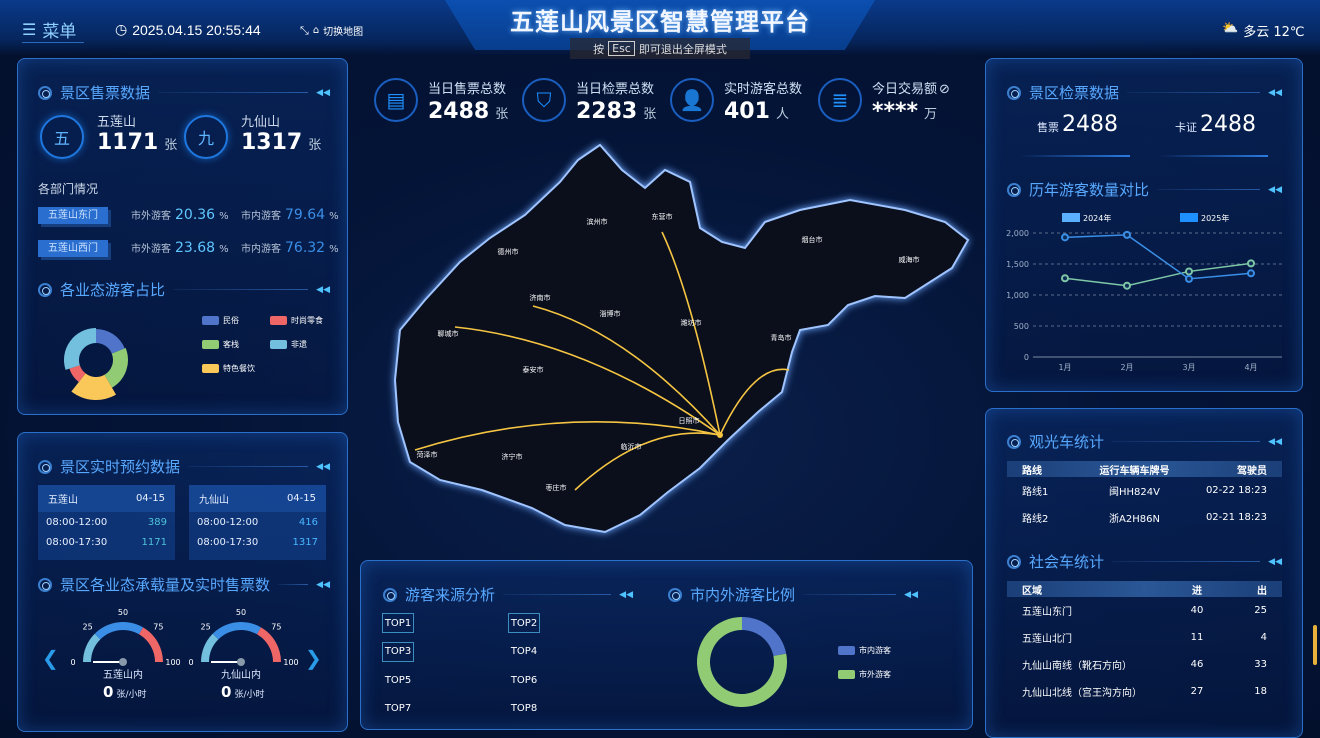  I want to click on x-tick-label: 1月, so click(1064, 367).